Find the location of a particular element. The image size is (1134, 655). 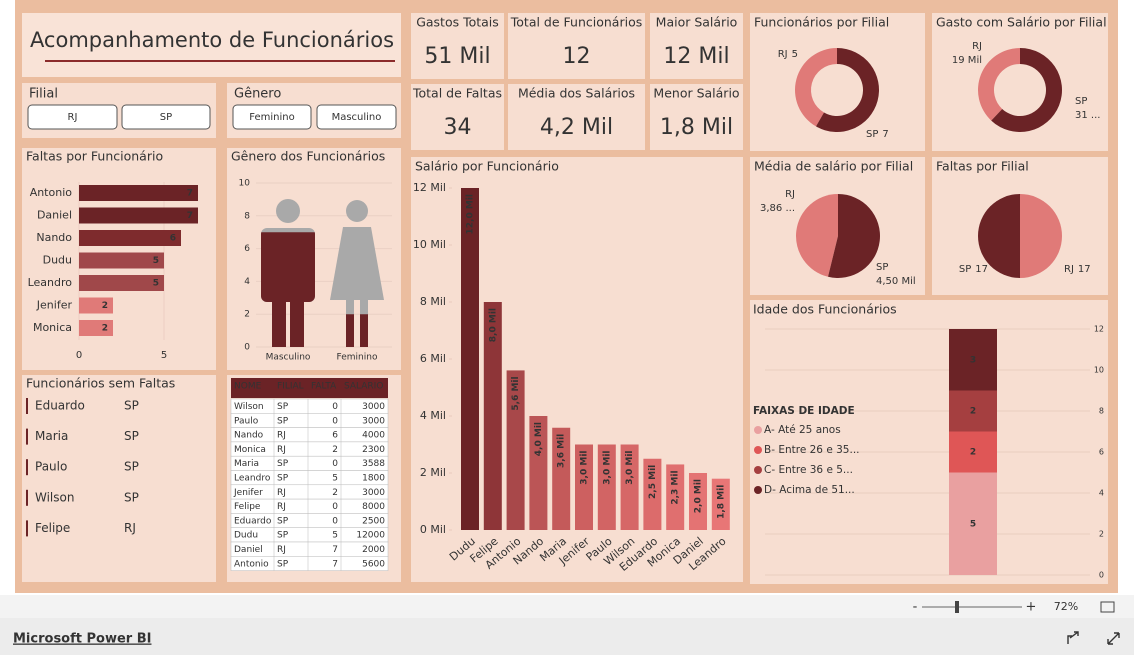

data-label: 6 is located at coordinates (173, 239).